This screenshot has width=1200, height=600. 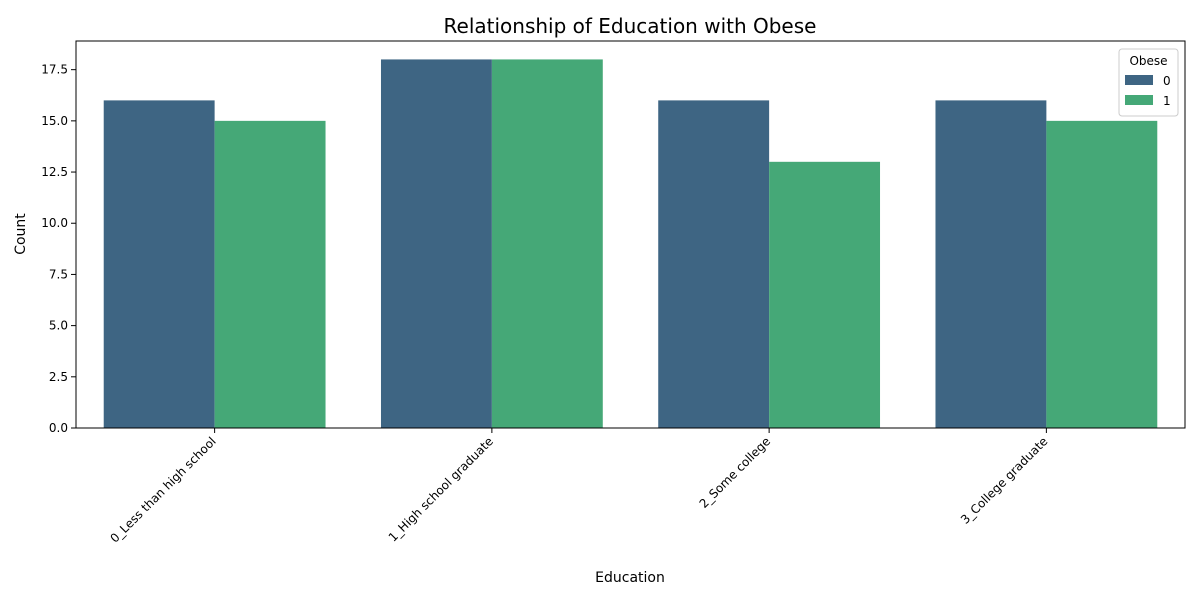 I want to click on legend-label-0: 0, so click(x=1167, y=81).